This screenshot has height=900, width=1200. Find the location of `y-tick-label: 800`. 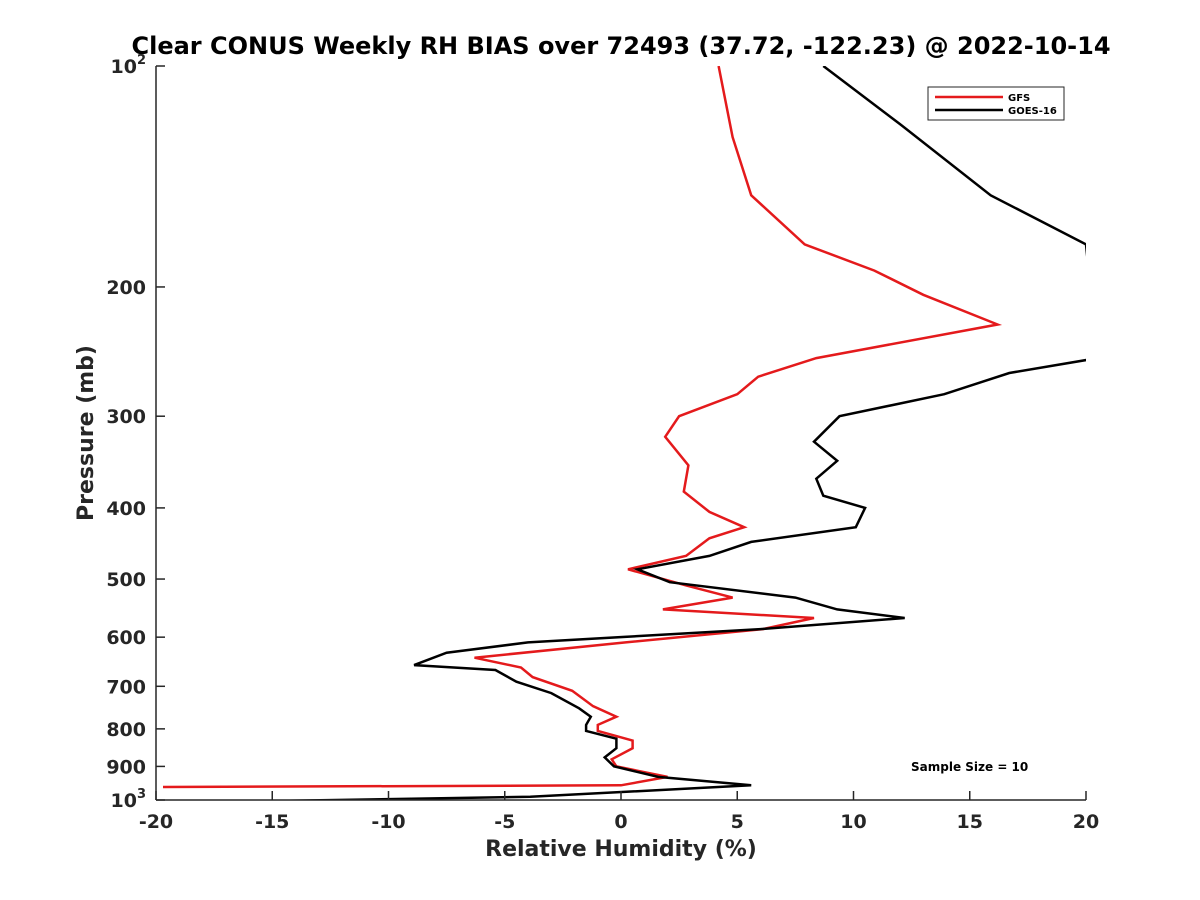

y-tick-label: 800 is located at coordinates (126, 730).